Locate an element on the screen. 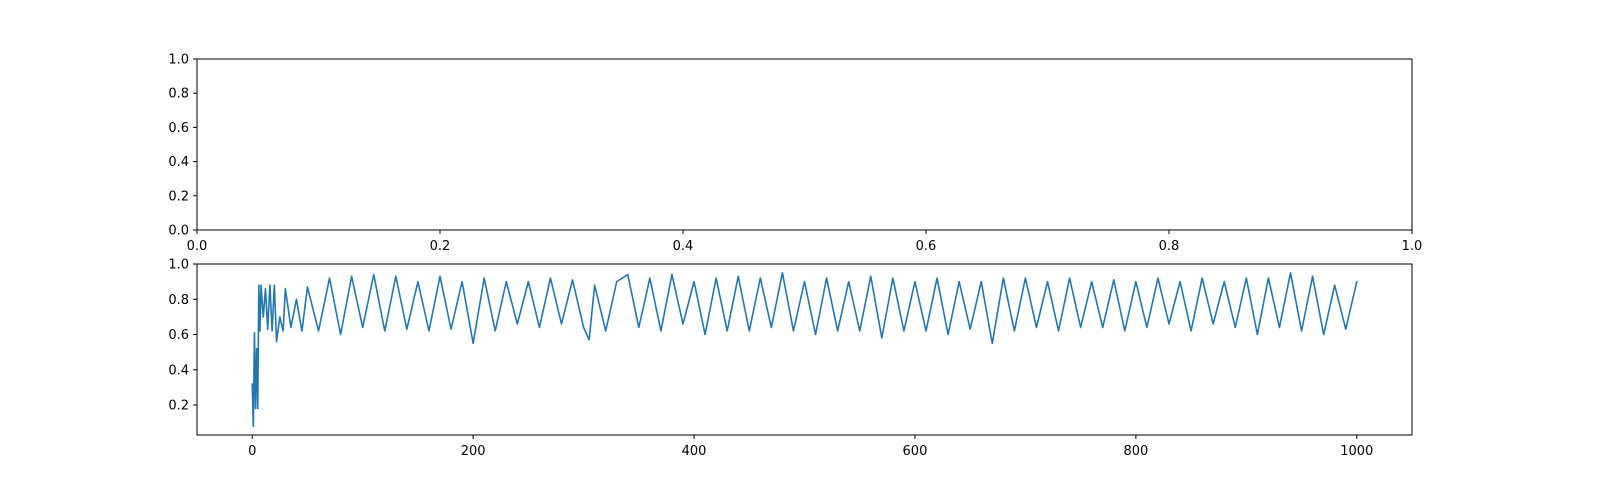 This screenshot has width=1604, height=500. top-x-tick-label: 0.8 is located at coordinates (1169, 246).